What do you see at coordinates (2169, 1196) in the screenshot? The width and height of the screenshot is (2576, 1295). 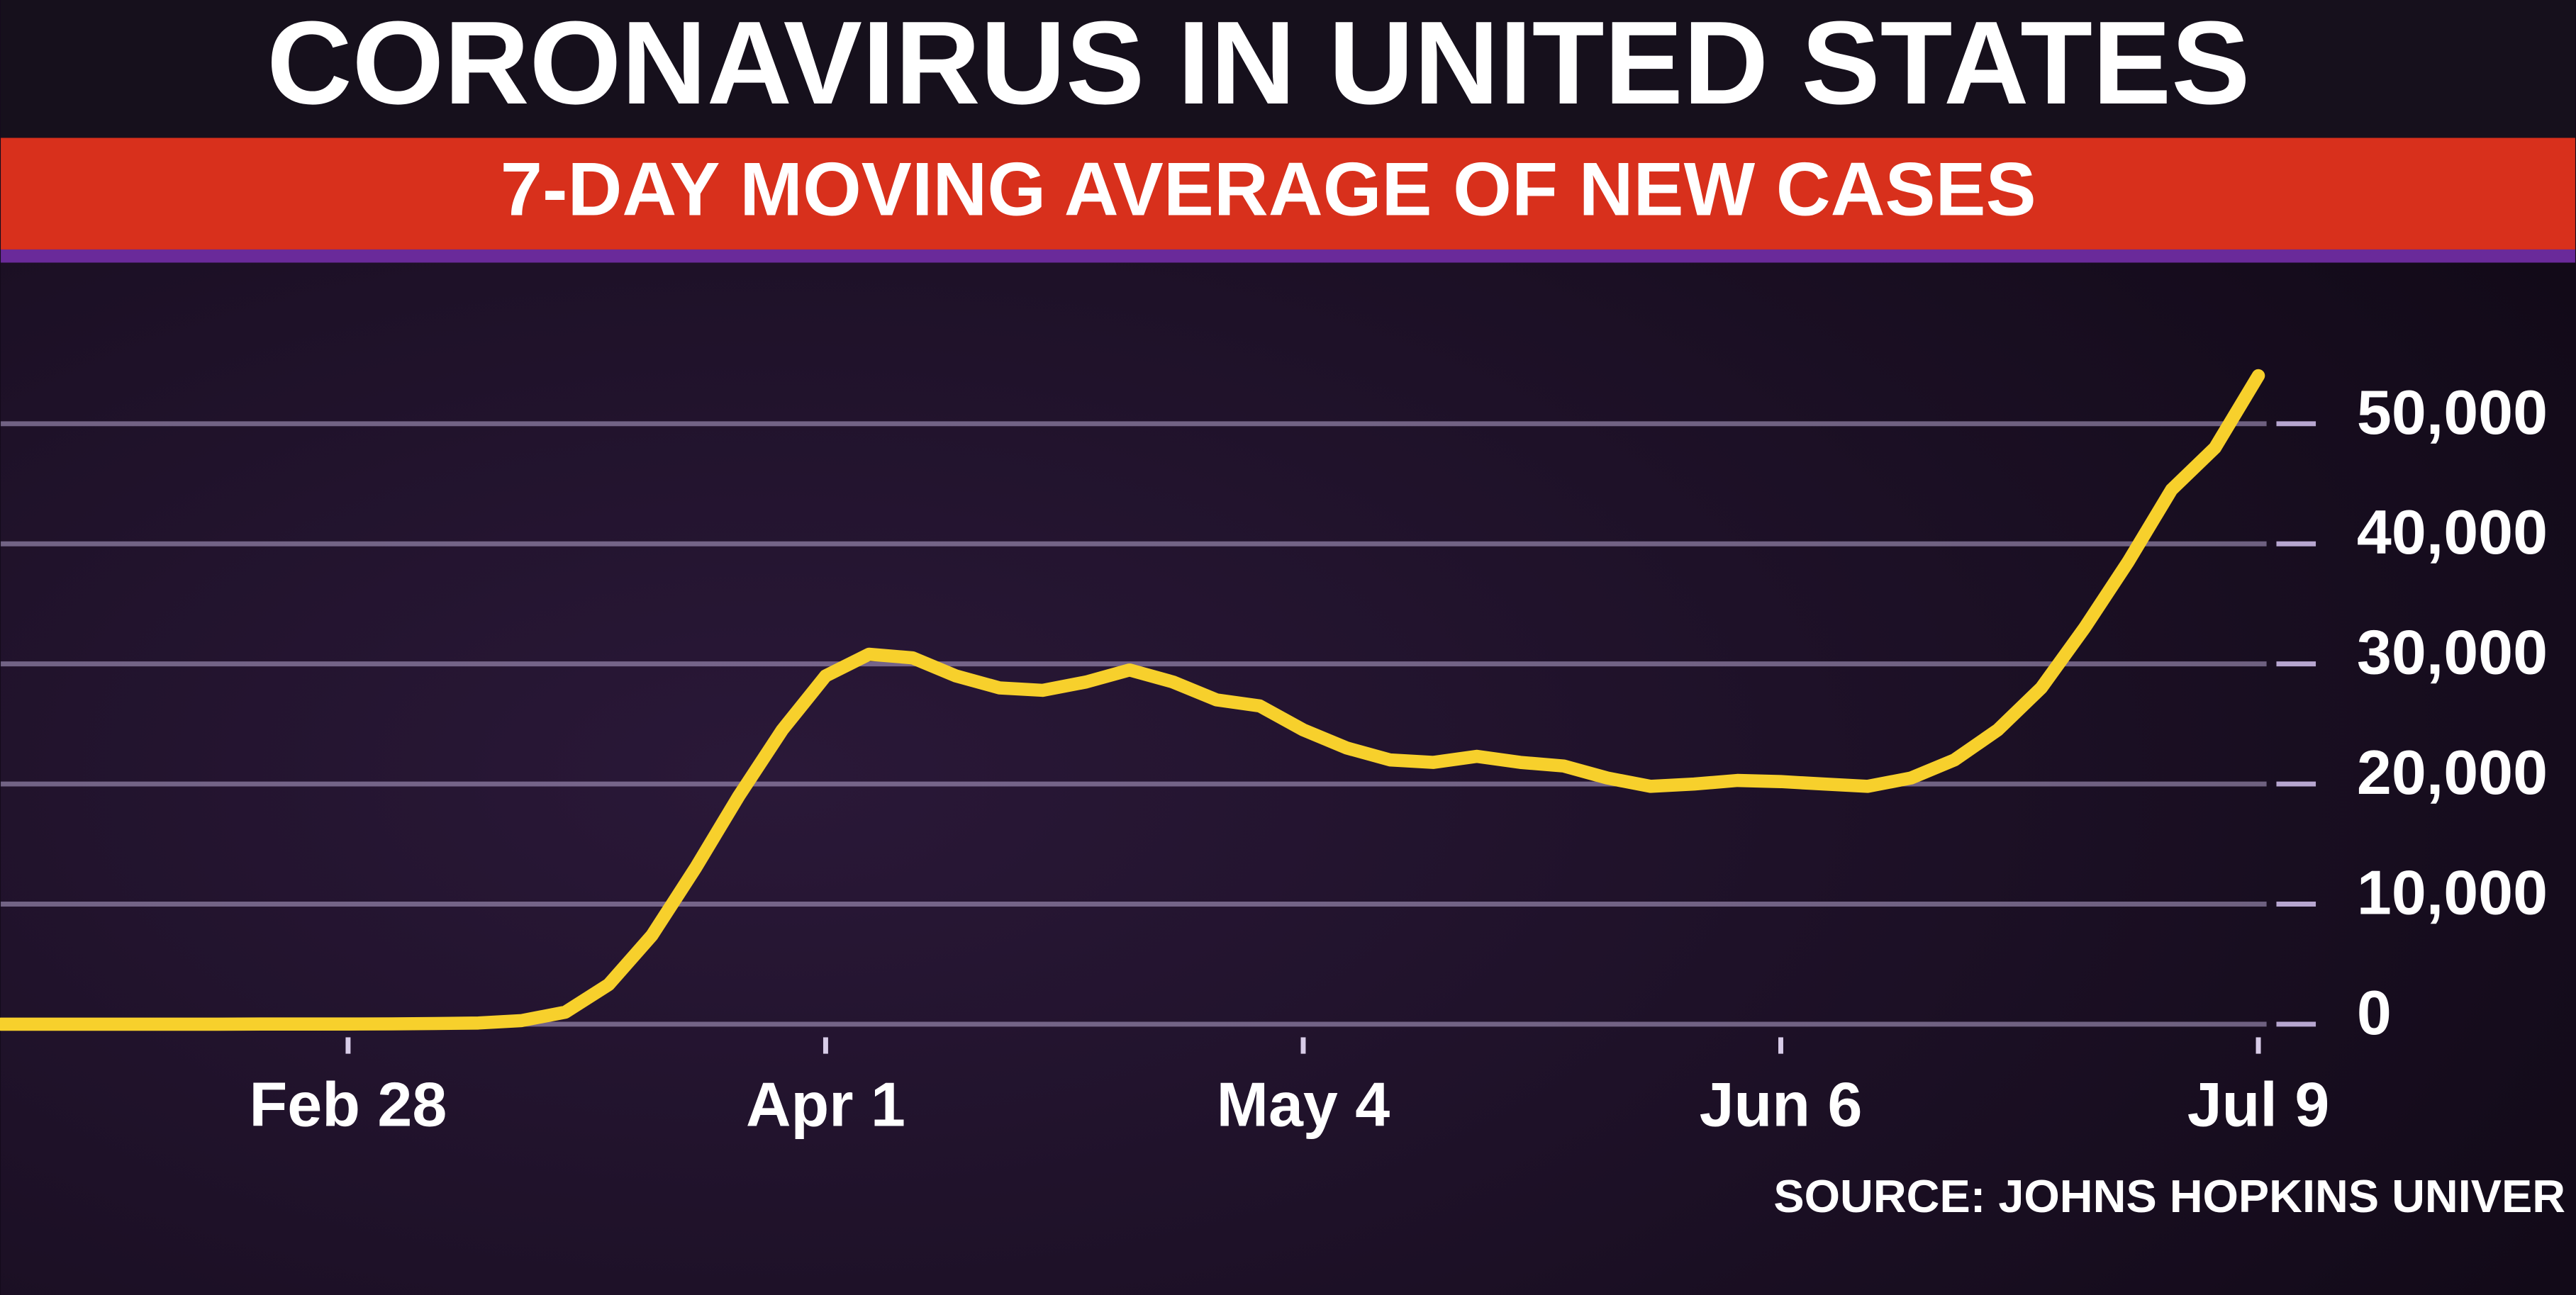 I see `source-note: SOURCE: JOHNS HOPKINS UNIVER` at bounding box center [2169, 1196].